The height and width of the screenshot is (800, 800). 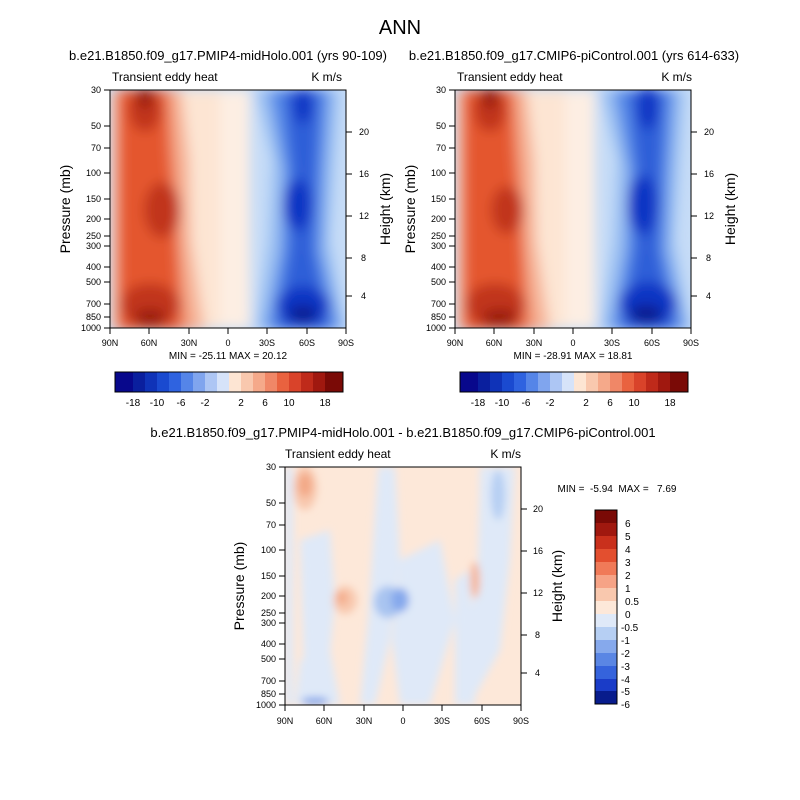 What do you see at coordinates (93, 267) in the screenshot?
I see `y-tick-label: 400` at bounding box center [93, 267].